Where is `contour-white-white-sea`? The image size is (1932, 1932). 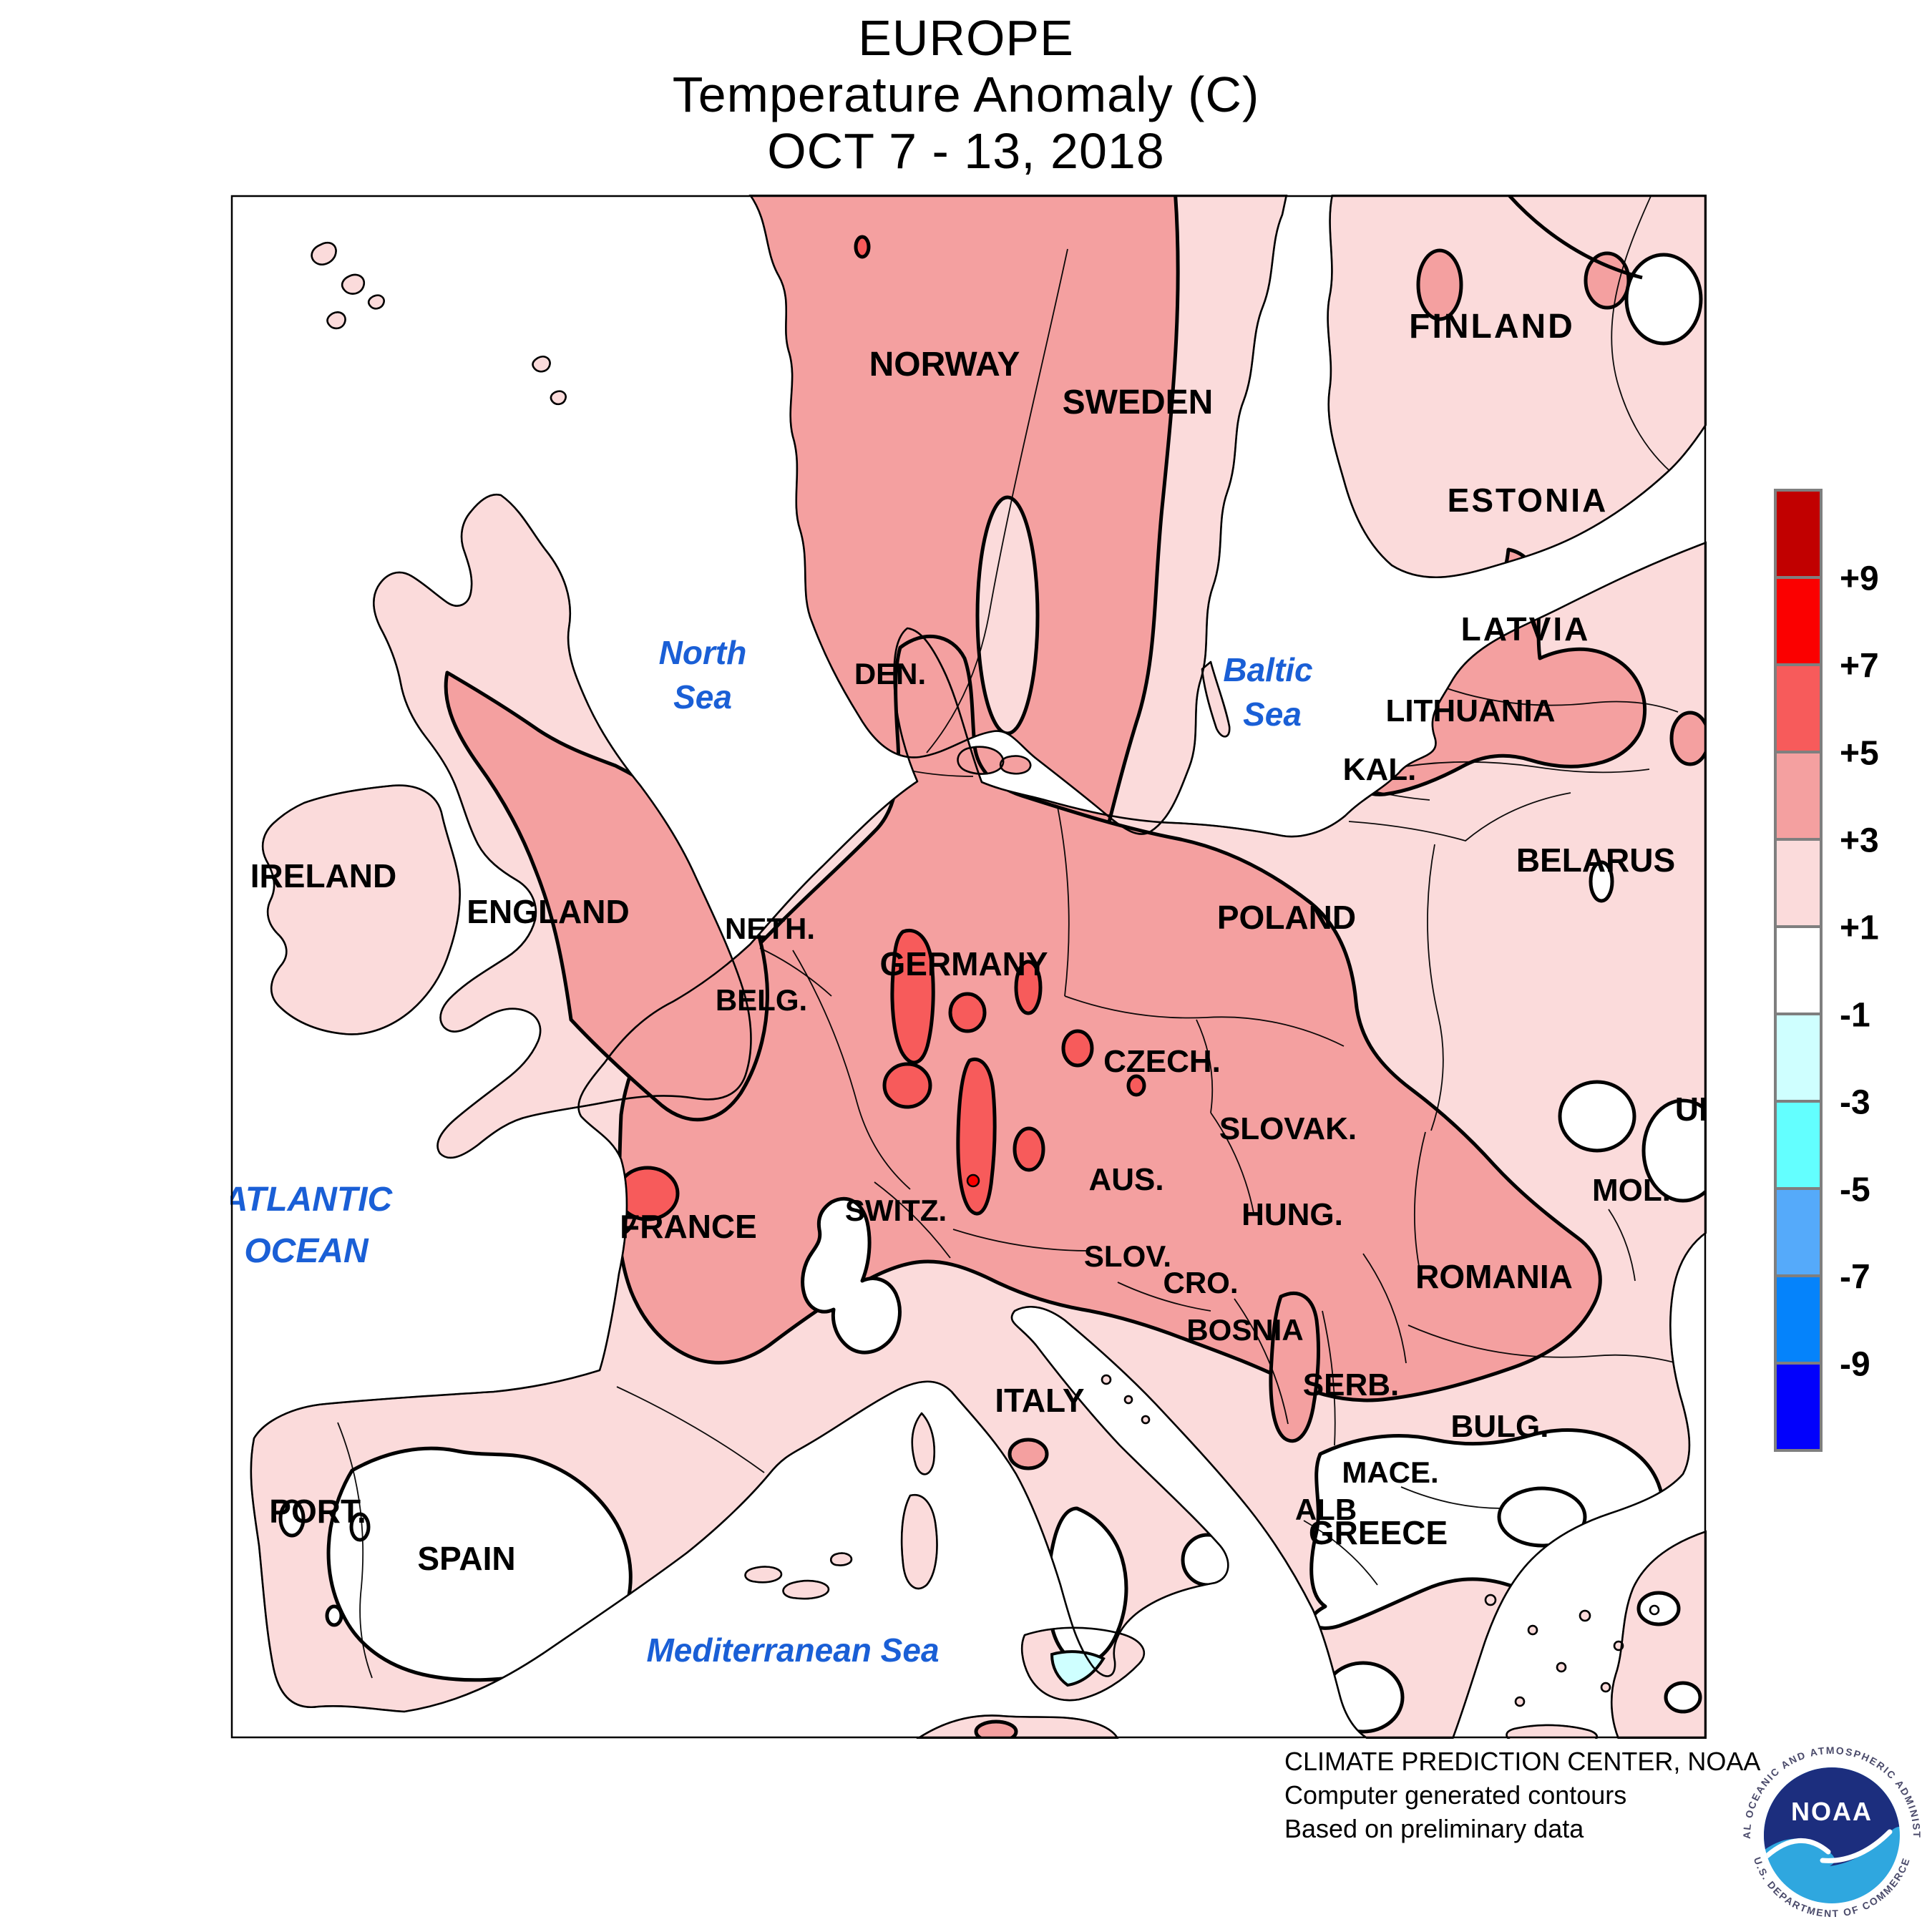
contour-white-white-sea is located at coordinates (1663, 299).